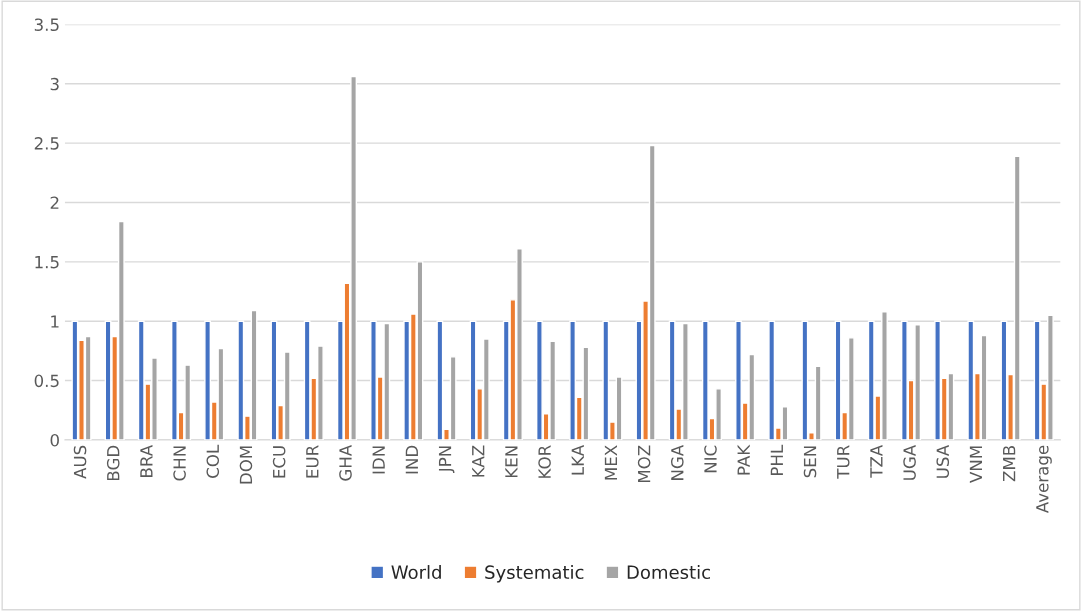 The width and height of the screenshot is (1082, 611). I want to click on x-tick-label: BRA, so click(146, 460).